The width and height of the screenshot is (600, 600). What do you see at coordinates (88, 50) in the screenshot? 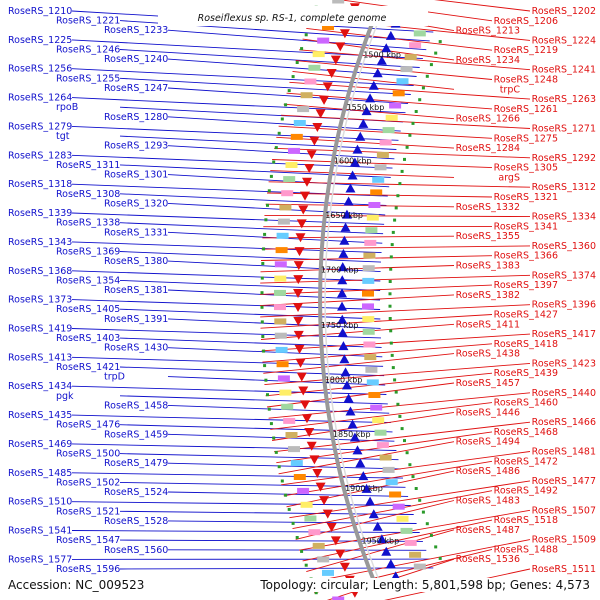
I see `forward-gene-label: RoseRS_1246` at bounding box center [88, 50].